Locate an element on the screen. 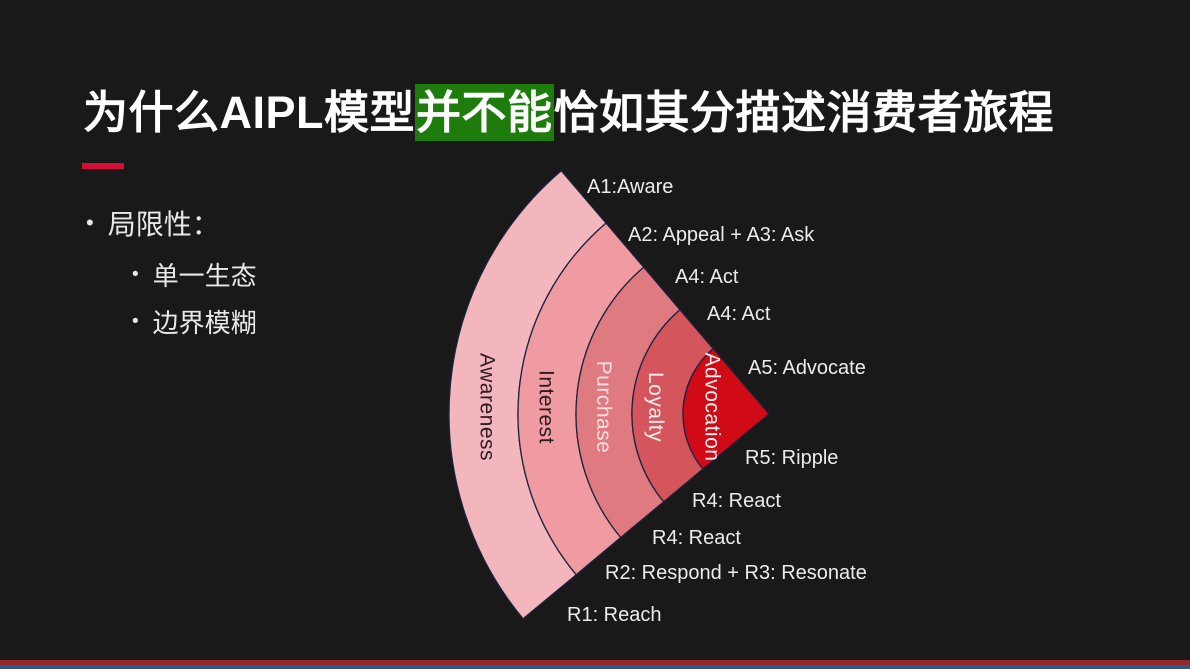 The image size is (1190, 669). stage-label-5: R5: Ripple is located at coordinates (791, 458).